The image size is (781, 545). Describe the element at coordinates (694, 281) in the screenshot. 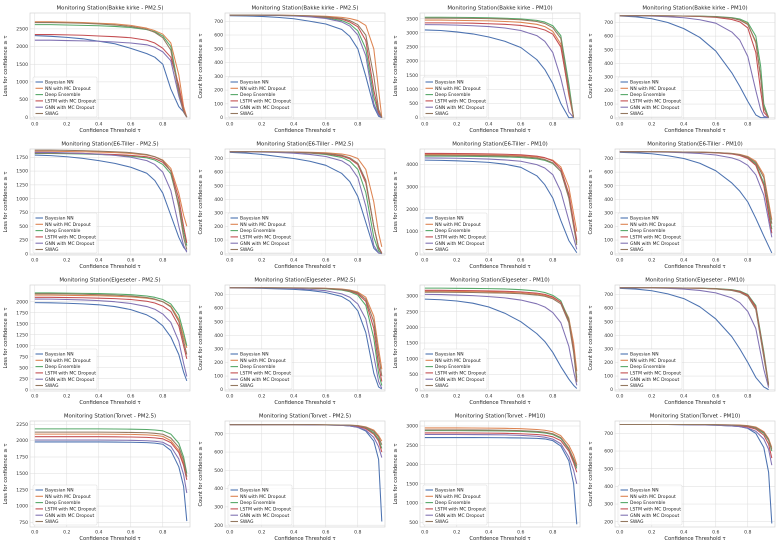

I see `chart-title: Monitoring Station(Elgeseter - PM10)` at that location.